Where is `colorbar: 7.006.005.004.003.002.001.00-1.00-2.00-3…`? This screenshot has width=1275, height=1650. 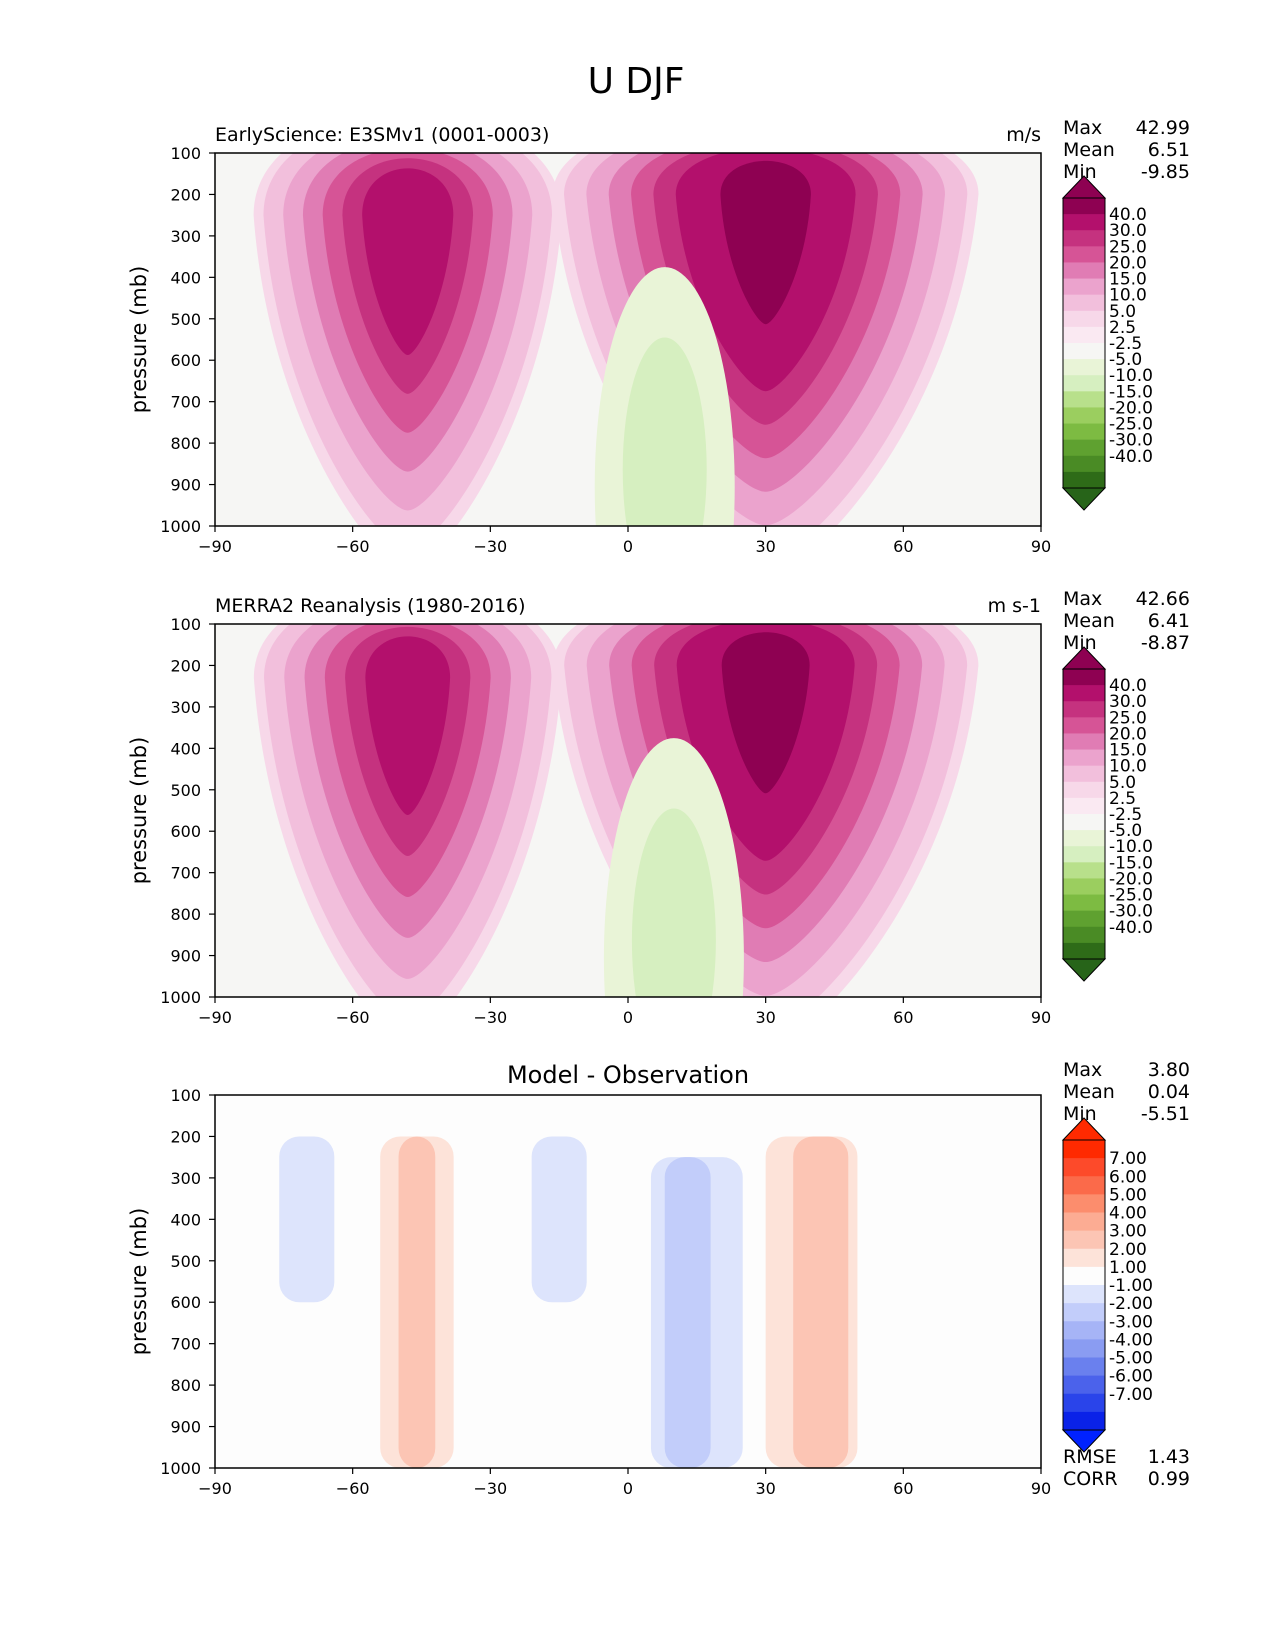
colorbar: 7.006.005.004.003.002.001.00-1.00-2.00-3… is located at coordinates (1107, 1285).